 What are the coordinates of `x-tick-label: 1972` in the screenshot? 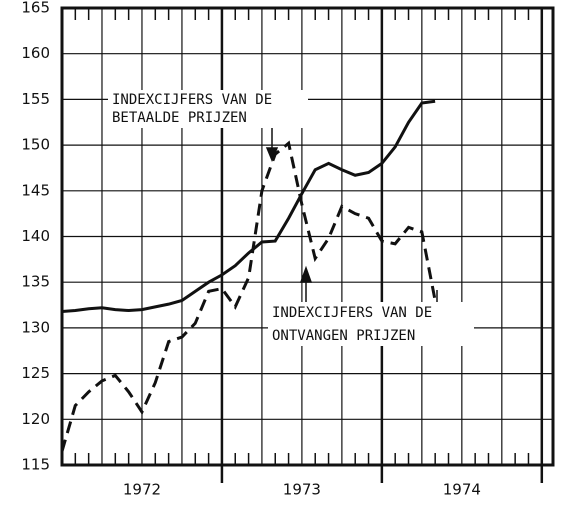 It's located at (142, 490).